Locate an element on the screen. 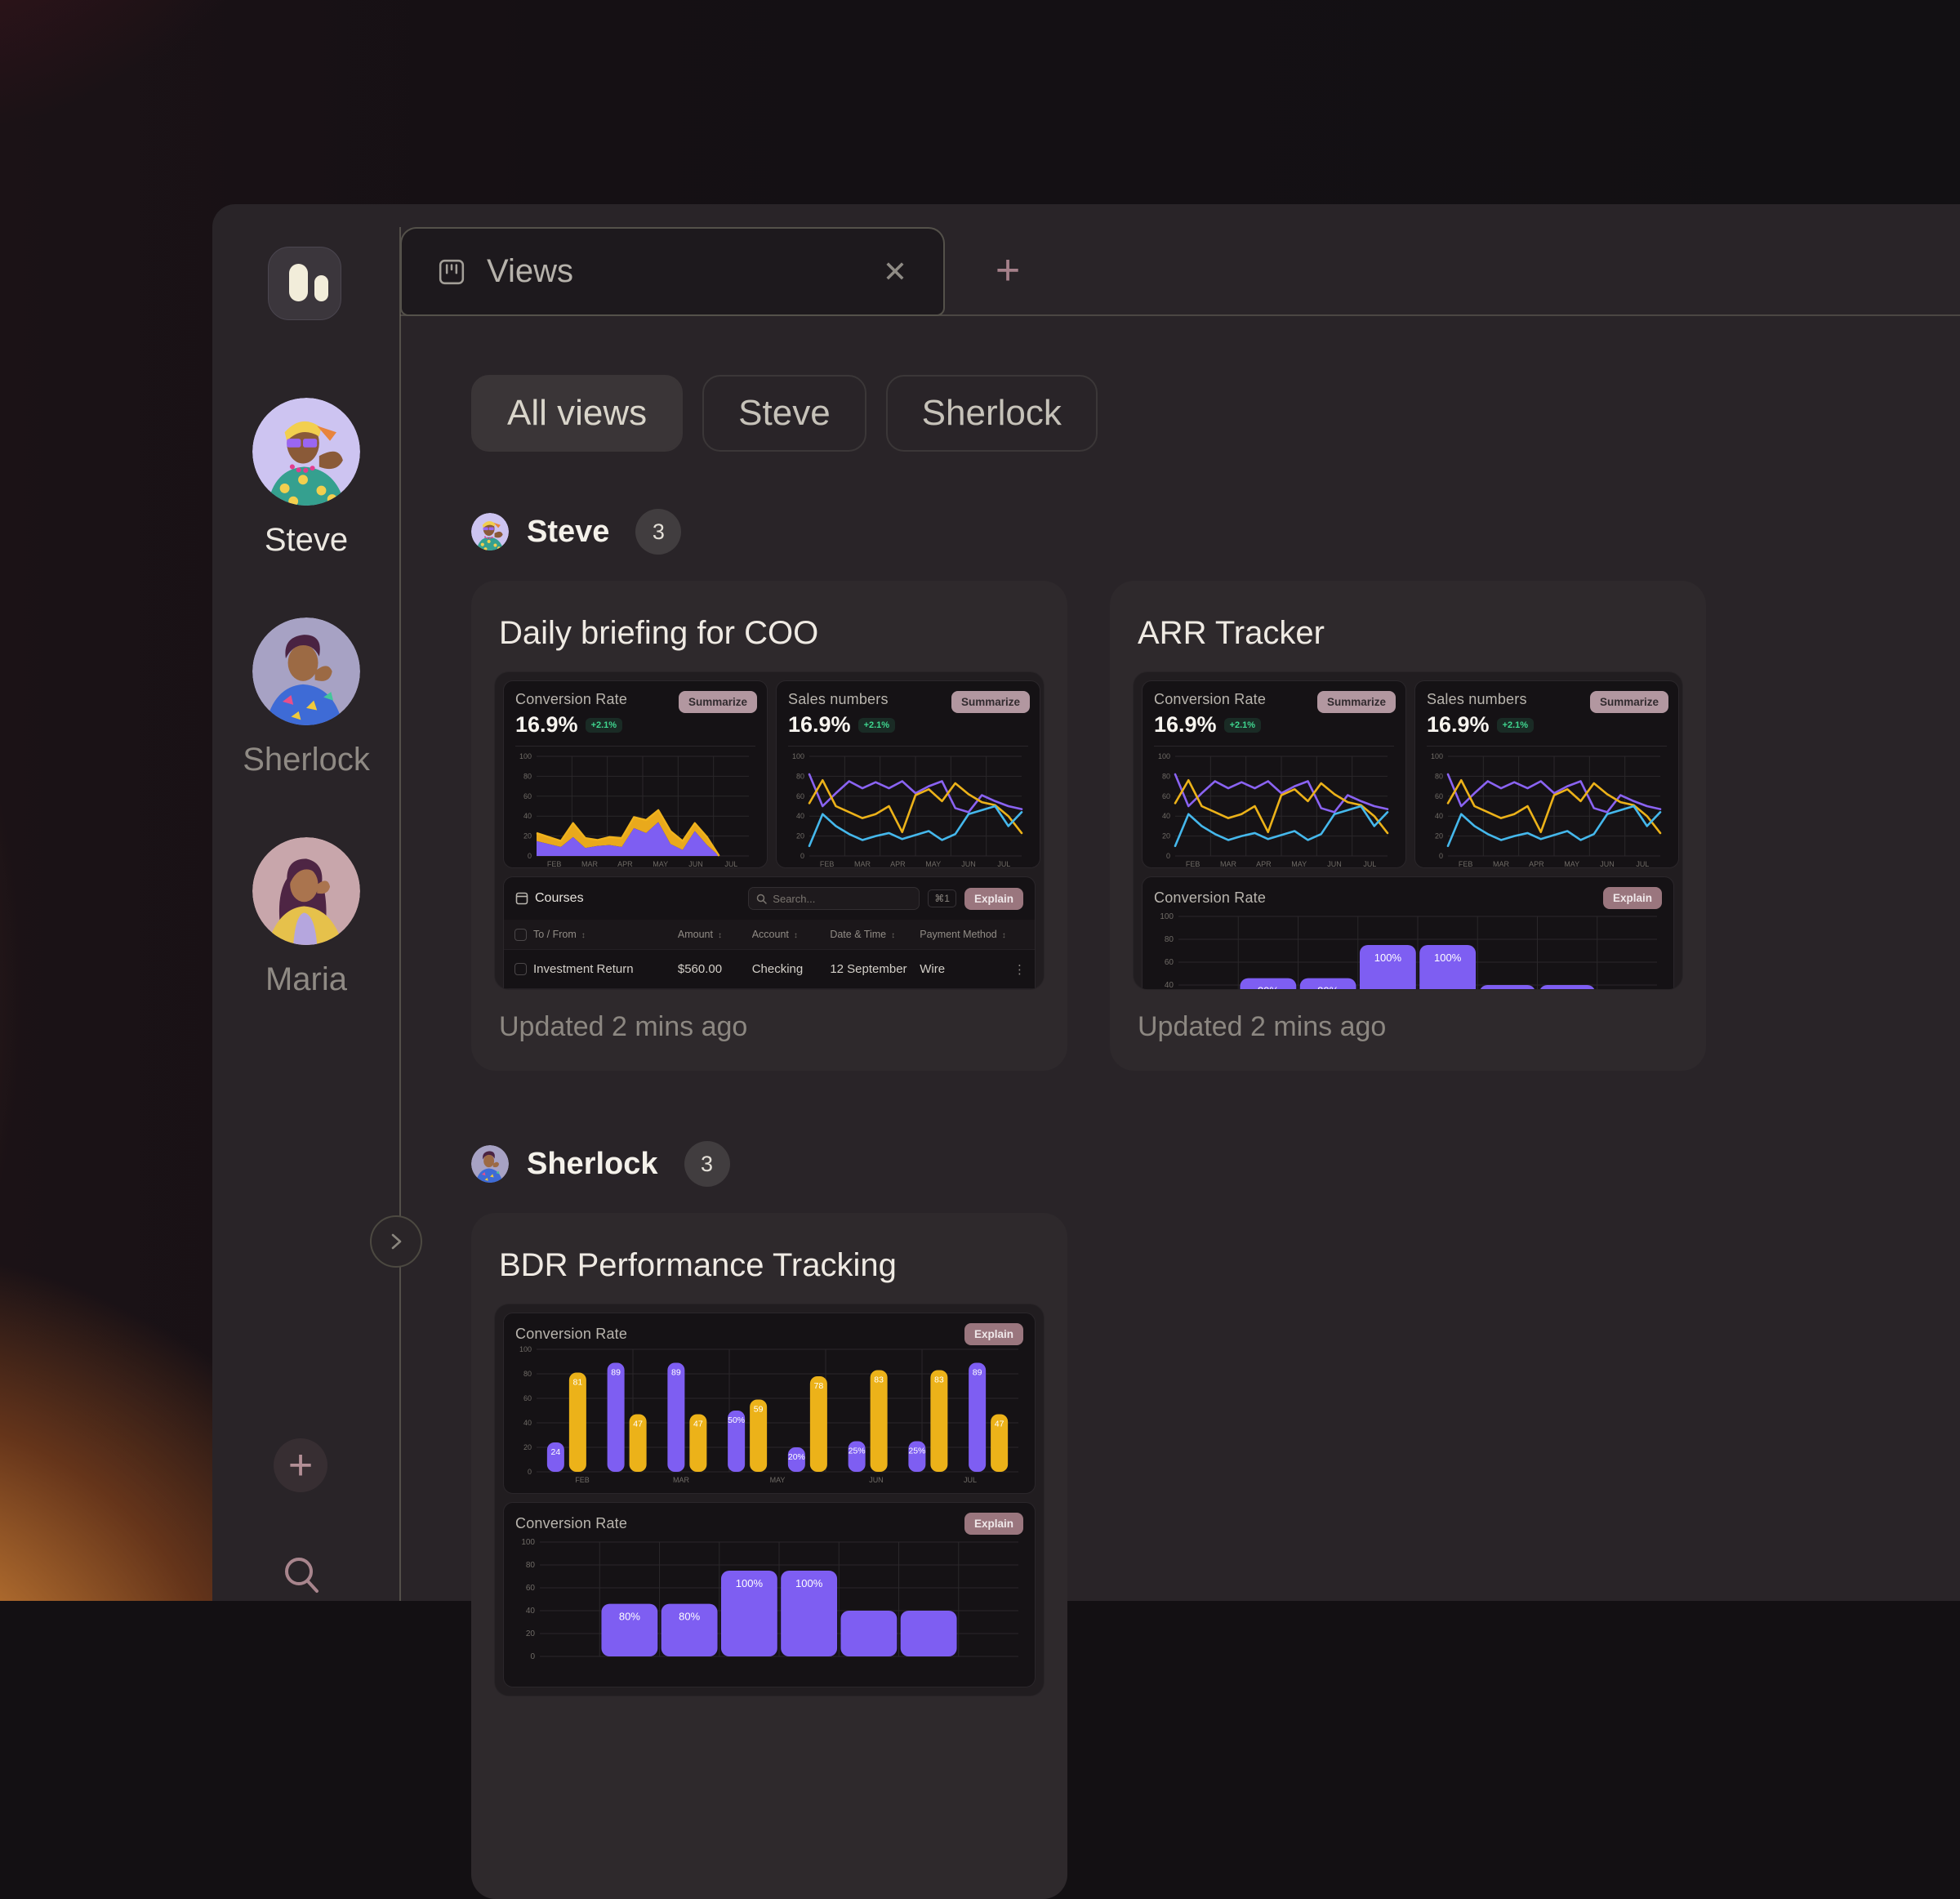 Image resolution: width=1960 pixels, height=1899 pixels. filter-all-views: All views is located at coordinates (577, 413).